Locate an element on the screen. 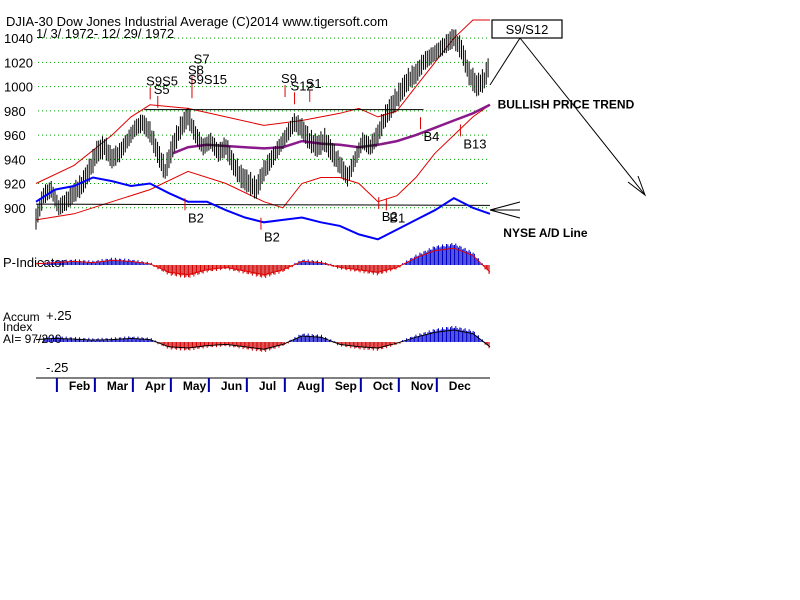 This screenshot has width=800, height=600. sell-signal-label: S9 is located at coordinates (289, 78).